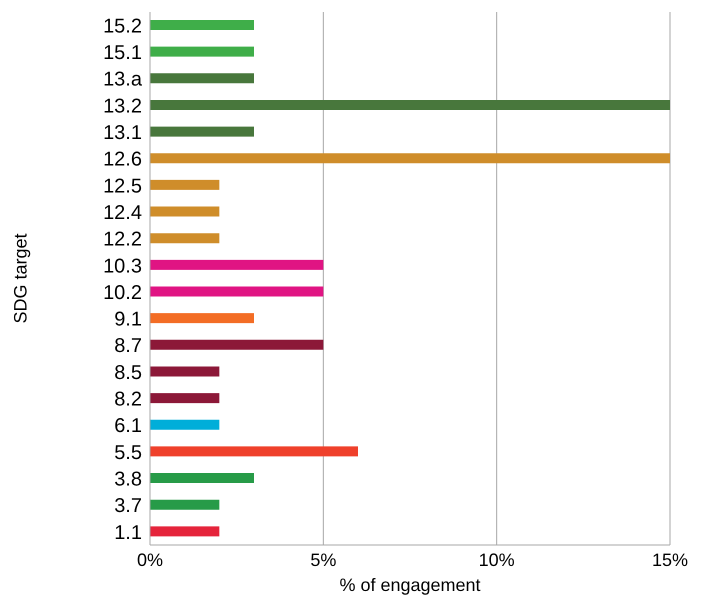 This screenshot has height=607, width=707. Describe the element at coordinates (410, 585) in the screenshot. I see `x-axis-title: % of engagement` at that location.